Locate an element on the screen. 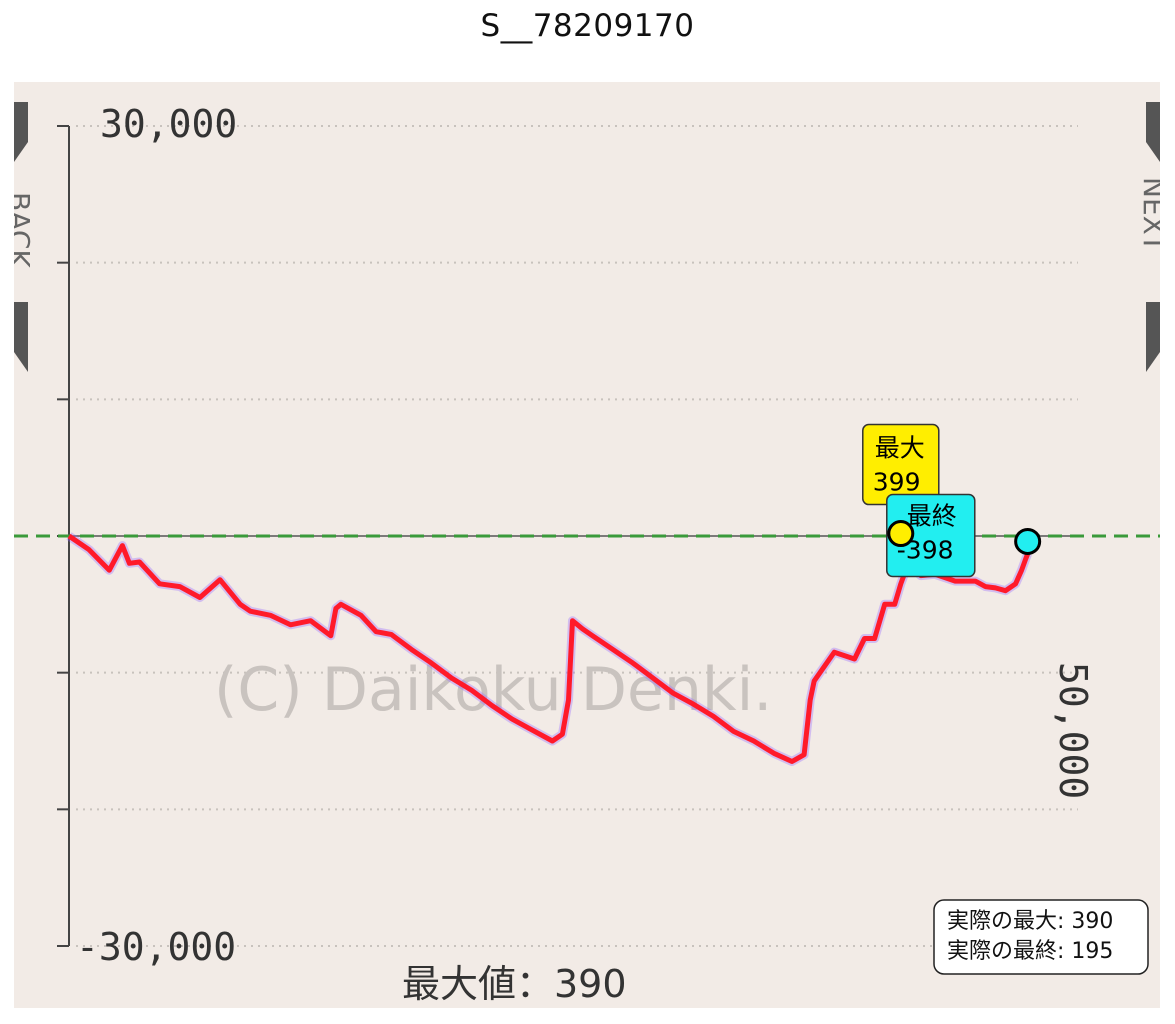 This screenshot has width=1175, height=1024. max-marker is located at coordinates (901, 534).